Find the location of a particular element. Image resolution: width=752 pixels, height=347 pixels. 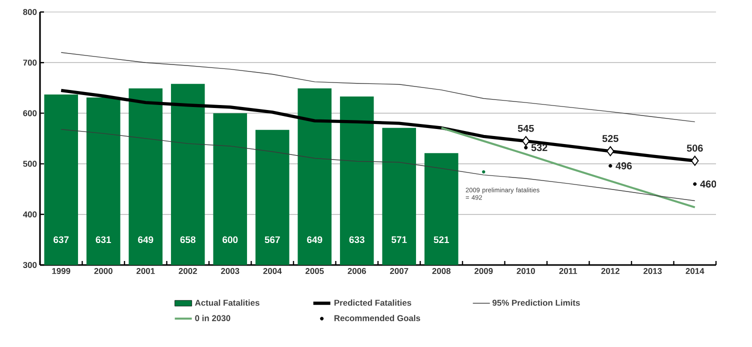

data-label: 600 is located at coordinates (230, 240).